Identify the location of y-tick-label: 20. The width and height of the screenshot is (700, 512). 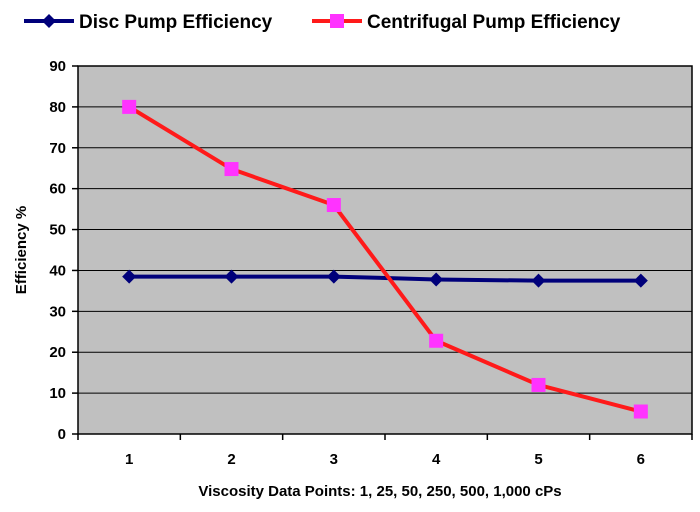
(57, 352).